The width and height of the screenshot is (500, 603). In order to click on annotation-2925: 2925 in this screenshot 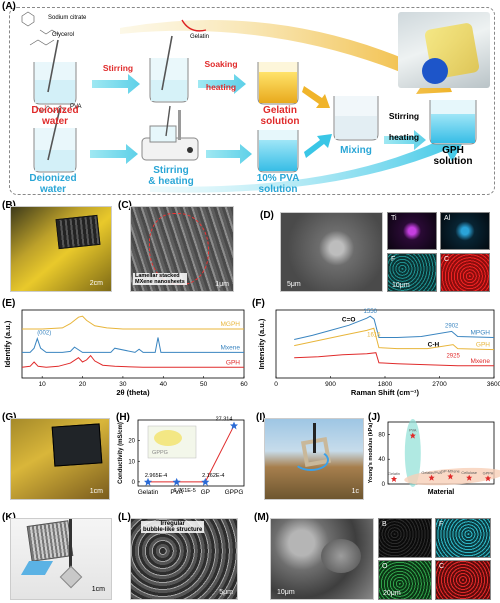, I will do `click(453, 357)`.